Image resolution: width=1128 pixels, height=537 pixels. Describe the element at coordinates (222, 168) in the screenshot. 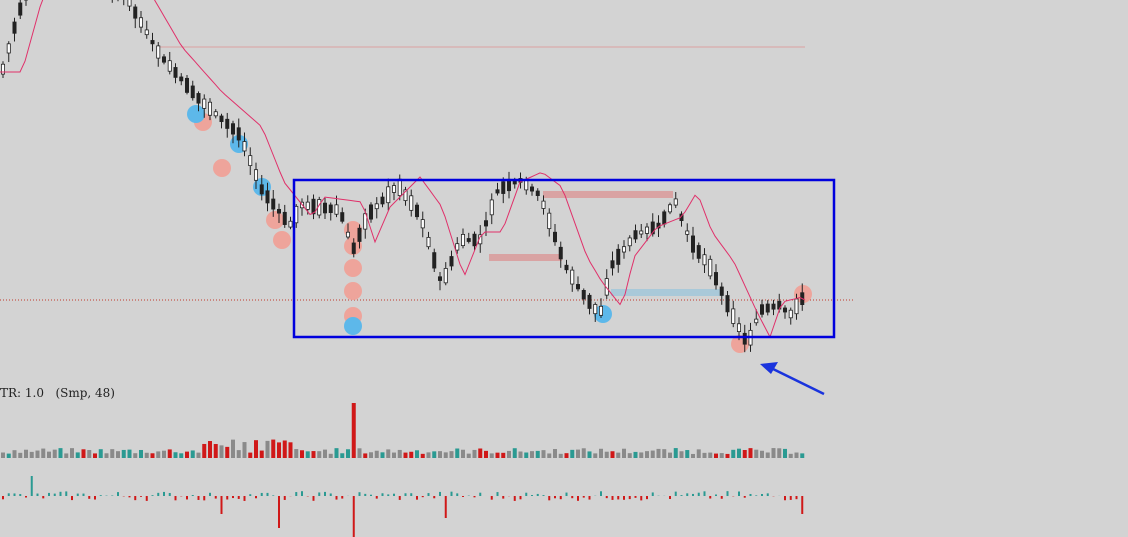

I see `sell-signal-dot` at that location.